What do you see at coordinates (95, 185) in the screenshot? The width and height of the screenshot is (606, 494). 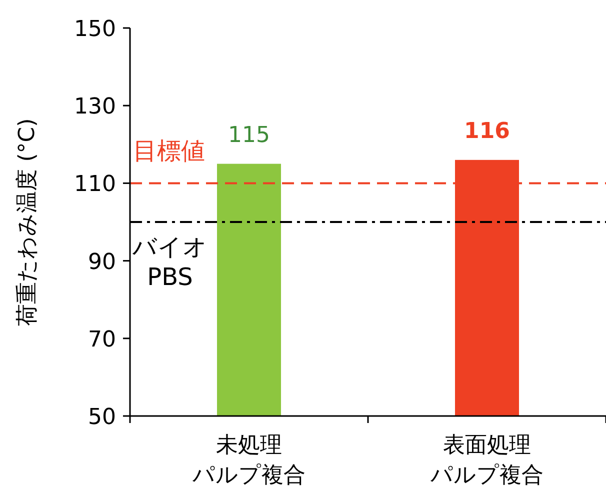 I see `y-tick-label: 110` at bounding box center [95, 185].